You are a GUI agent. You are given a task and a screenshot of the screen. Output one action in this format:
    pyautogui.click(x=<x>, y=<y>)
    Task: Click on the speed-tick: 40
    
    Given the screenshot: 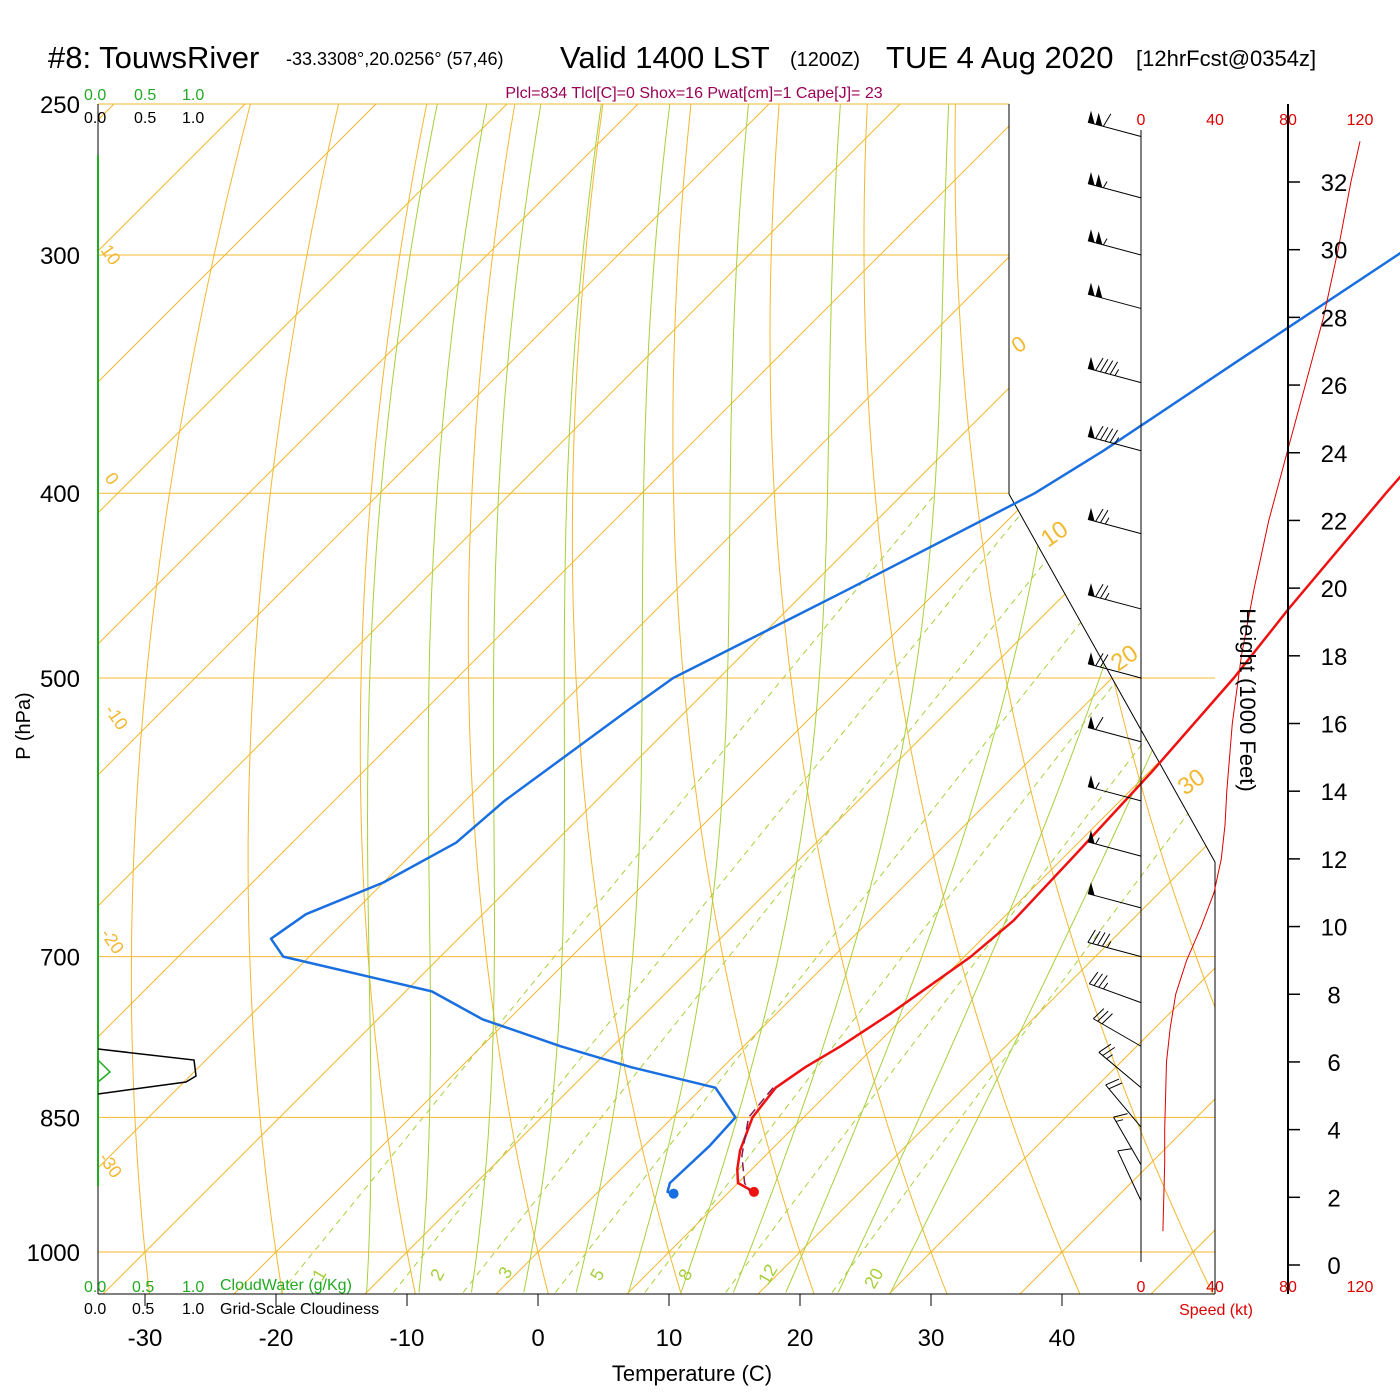 What is the action you would take?
    pyautogui.click(x=1215, y=120)
    